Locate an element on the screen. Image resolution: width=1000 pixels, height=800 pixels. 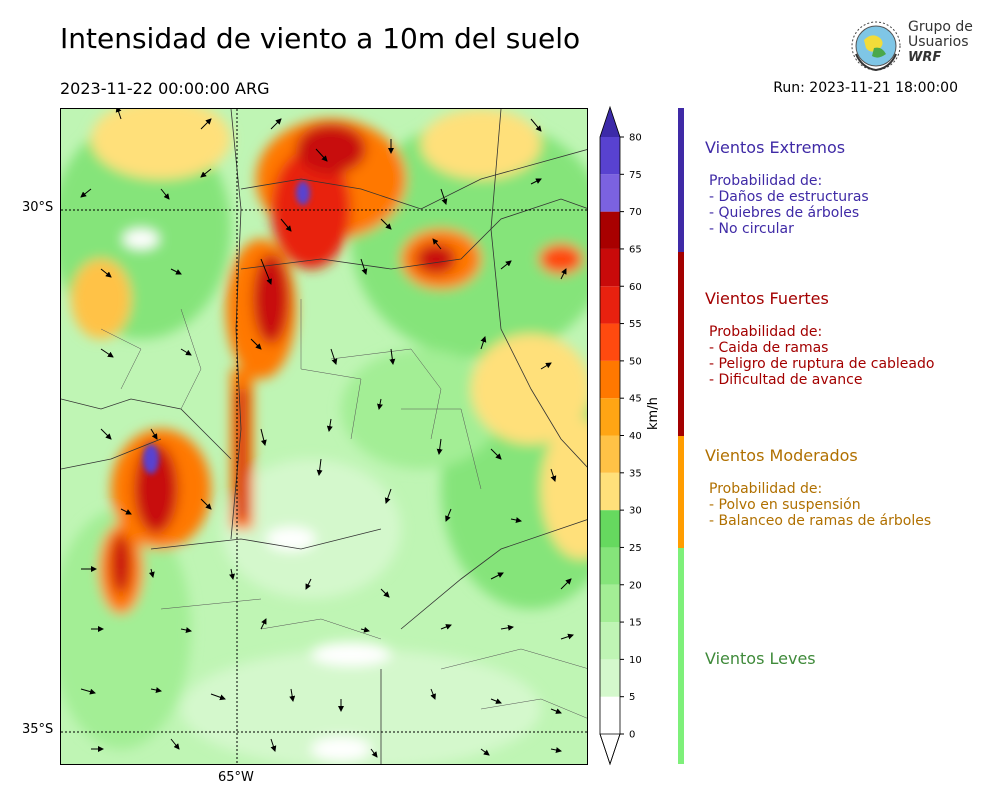
logo-line-1: Grupo de is located at coordinates (940, 27).